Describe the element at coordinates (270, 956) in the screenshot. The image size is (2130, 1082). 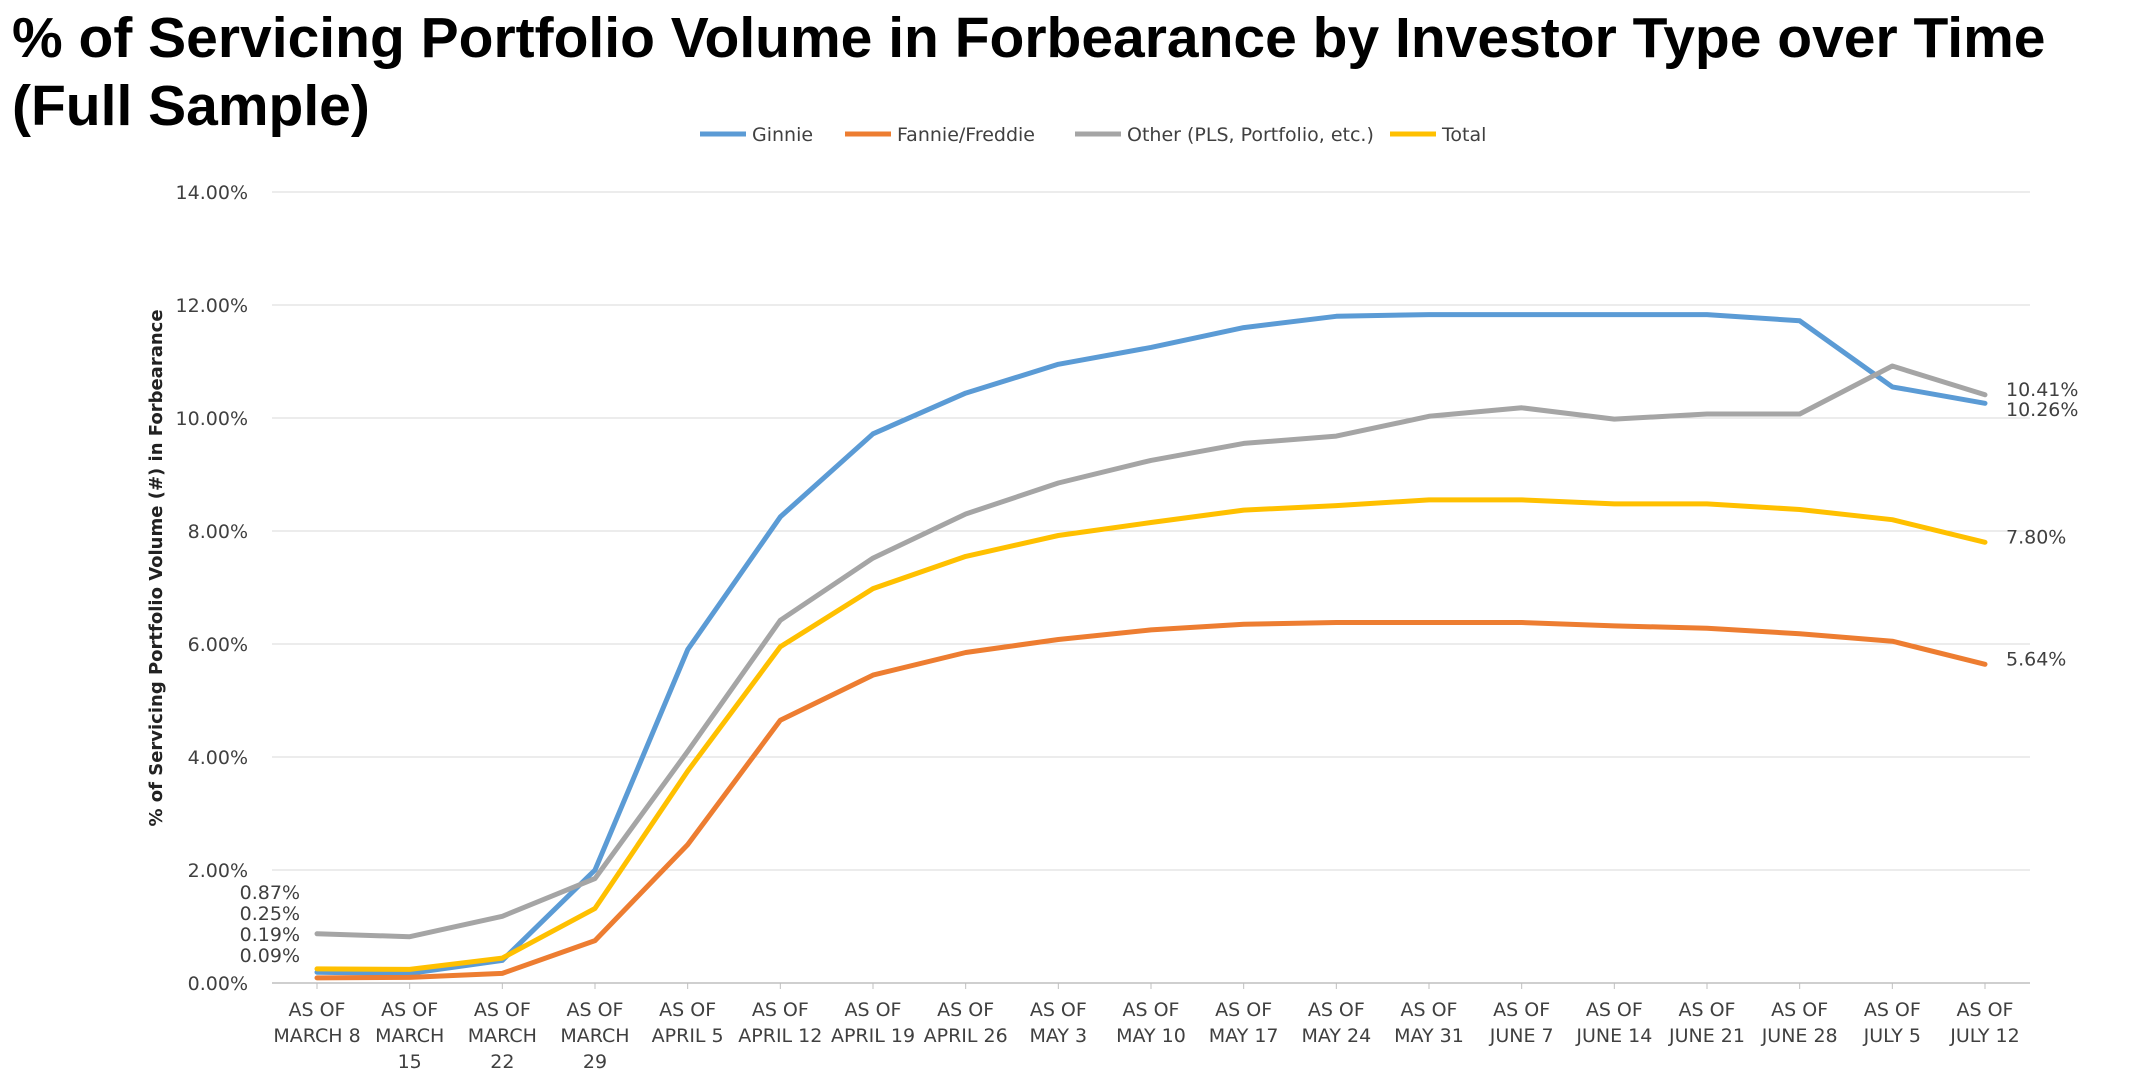
I see `start-value-label: 0.09%` at that location.